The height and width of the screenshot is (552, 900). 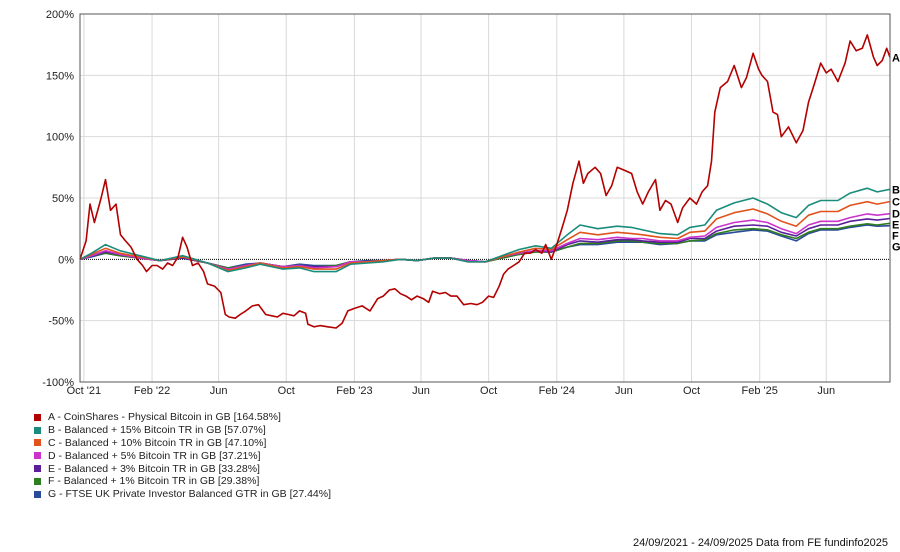 I want to click on y-axis-labels: -100% -50% 0% 50% 100% 150% 200%, so click(x=58, y=199).